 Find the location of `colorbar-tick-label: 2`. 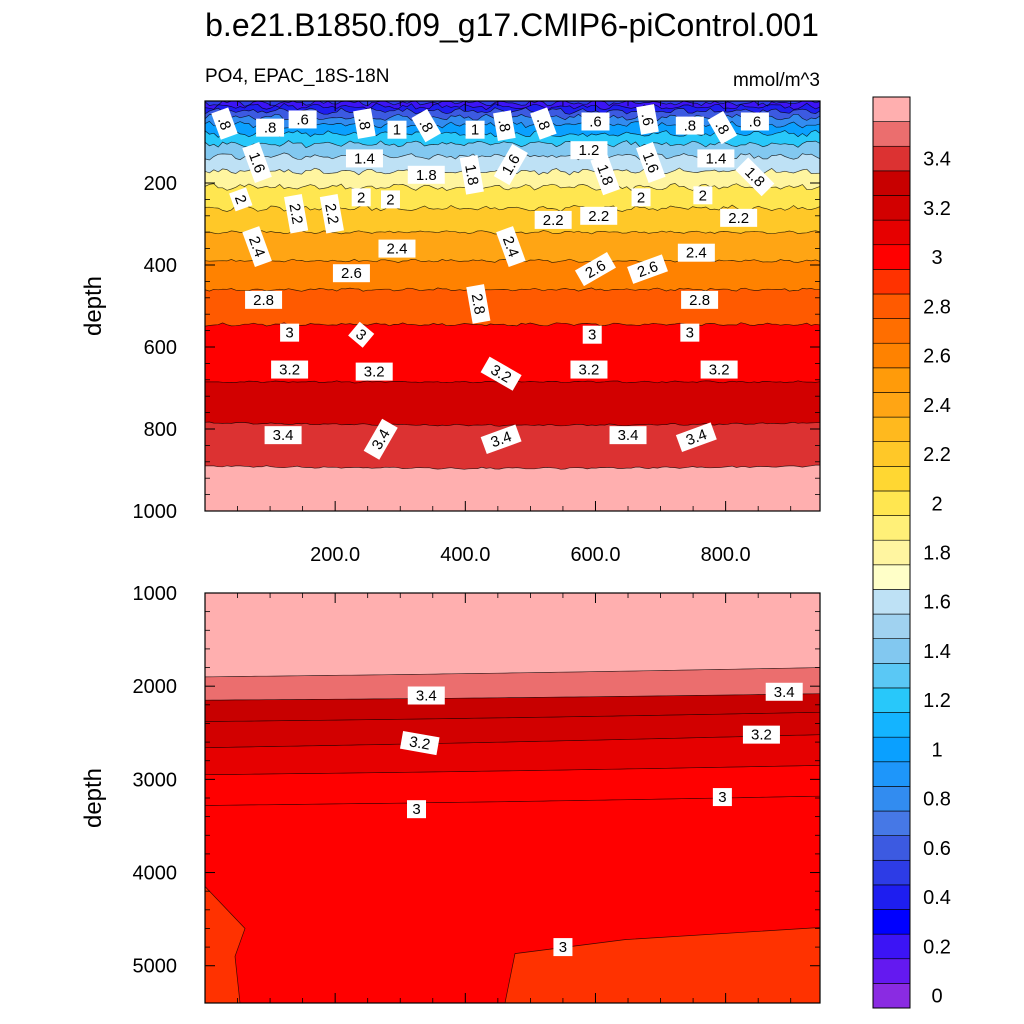

colorbar-tick-label: 2 is located at coordinates (936, 504).